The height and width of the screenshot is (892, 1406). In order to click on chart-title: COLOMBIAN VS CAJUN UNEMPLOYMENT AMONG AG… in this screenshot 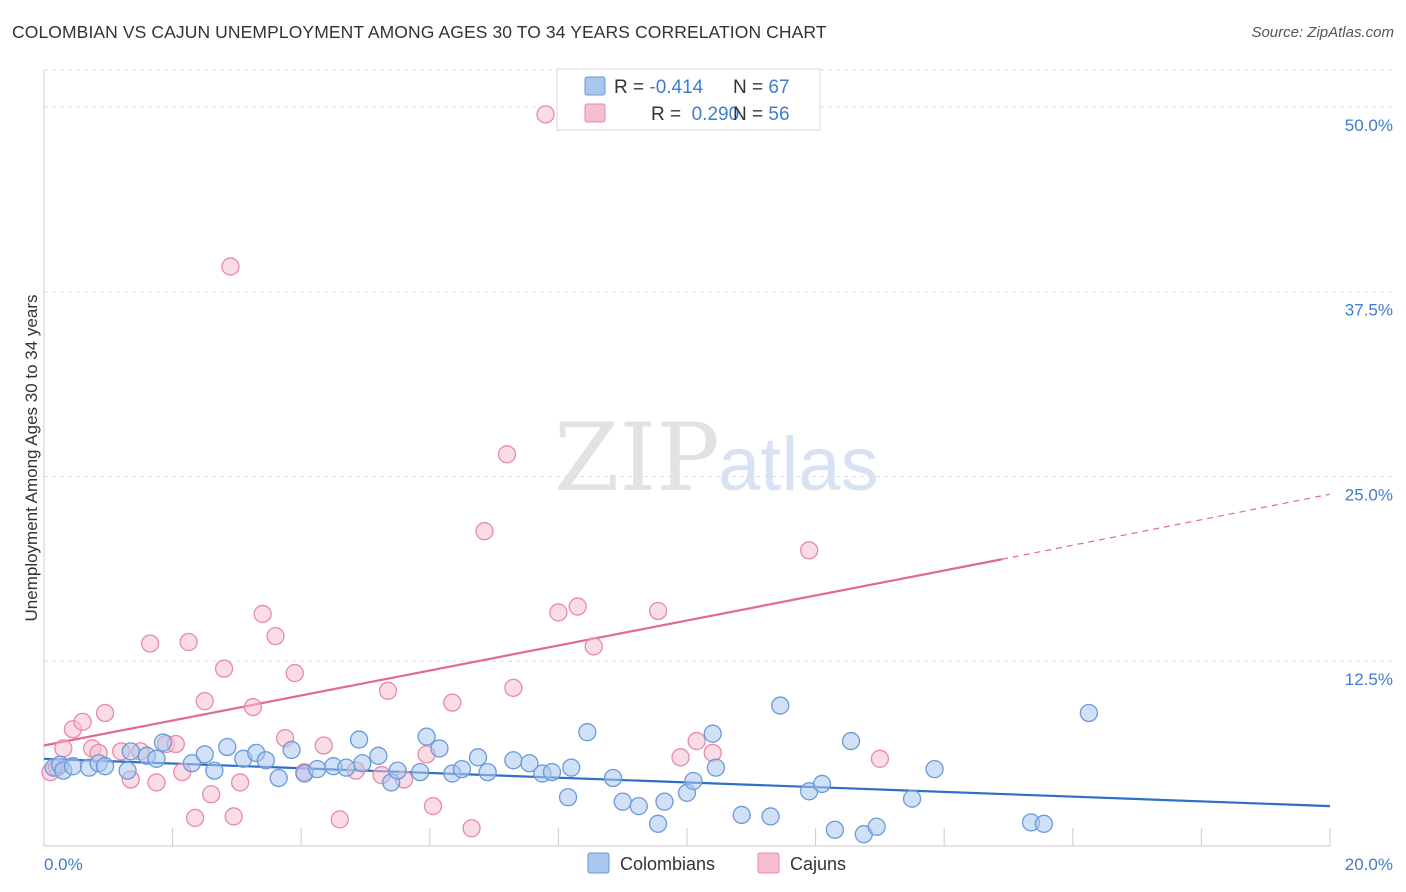, I will do `click(419, 32)`.